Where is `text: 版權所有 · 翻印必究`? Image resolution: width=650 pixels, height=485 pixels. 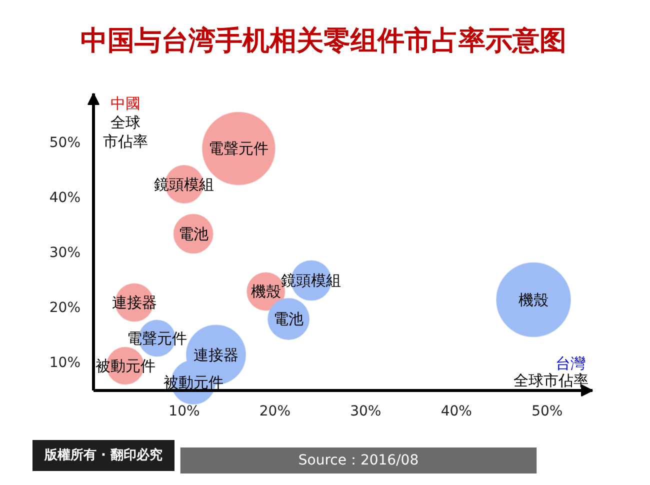 text: 版權所有 · 翻印必究 is located at coordinates (103, 455).